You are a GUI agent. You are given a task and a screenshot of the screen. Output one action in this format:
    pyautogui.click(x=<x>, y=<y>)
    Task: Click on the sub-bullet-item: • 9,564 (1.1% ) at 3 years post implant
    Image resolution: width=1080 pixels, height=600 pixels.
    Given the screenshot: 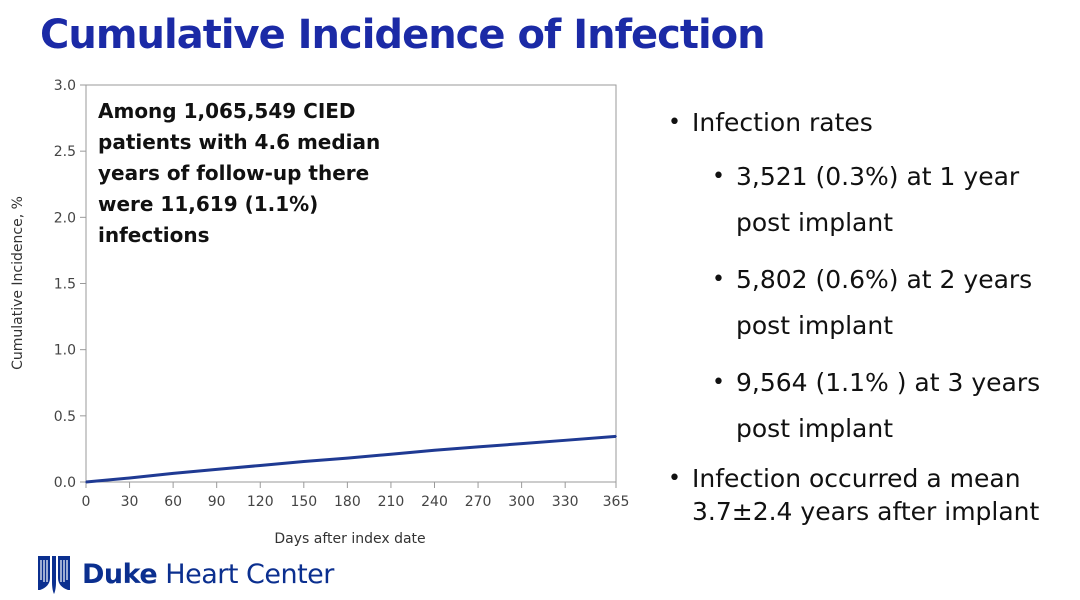 What is the action you would take?
    pyautogui.click(x=869, y=406)
    